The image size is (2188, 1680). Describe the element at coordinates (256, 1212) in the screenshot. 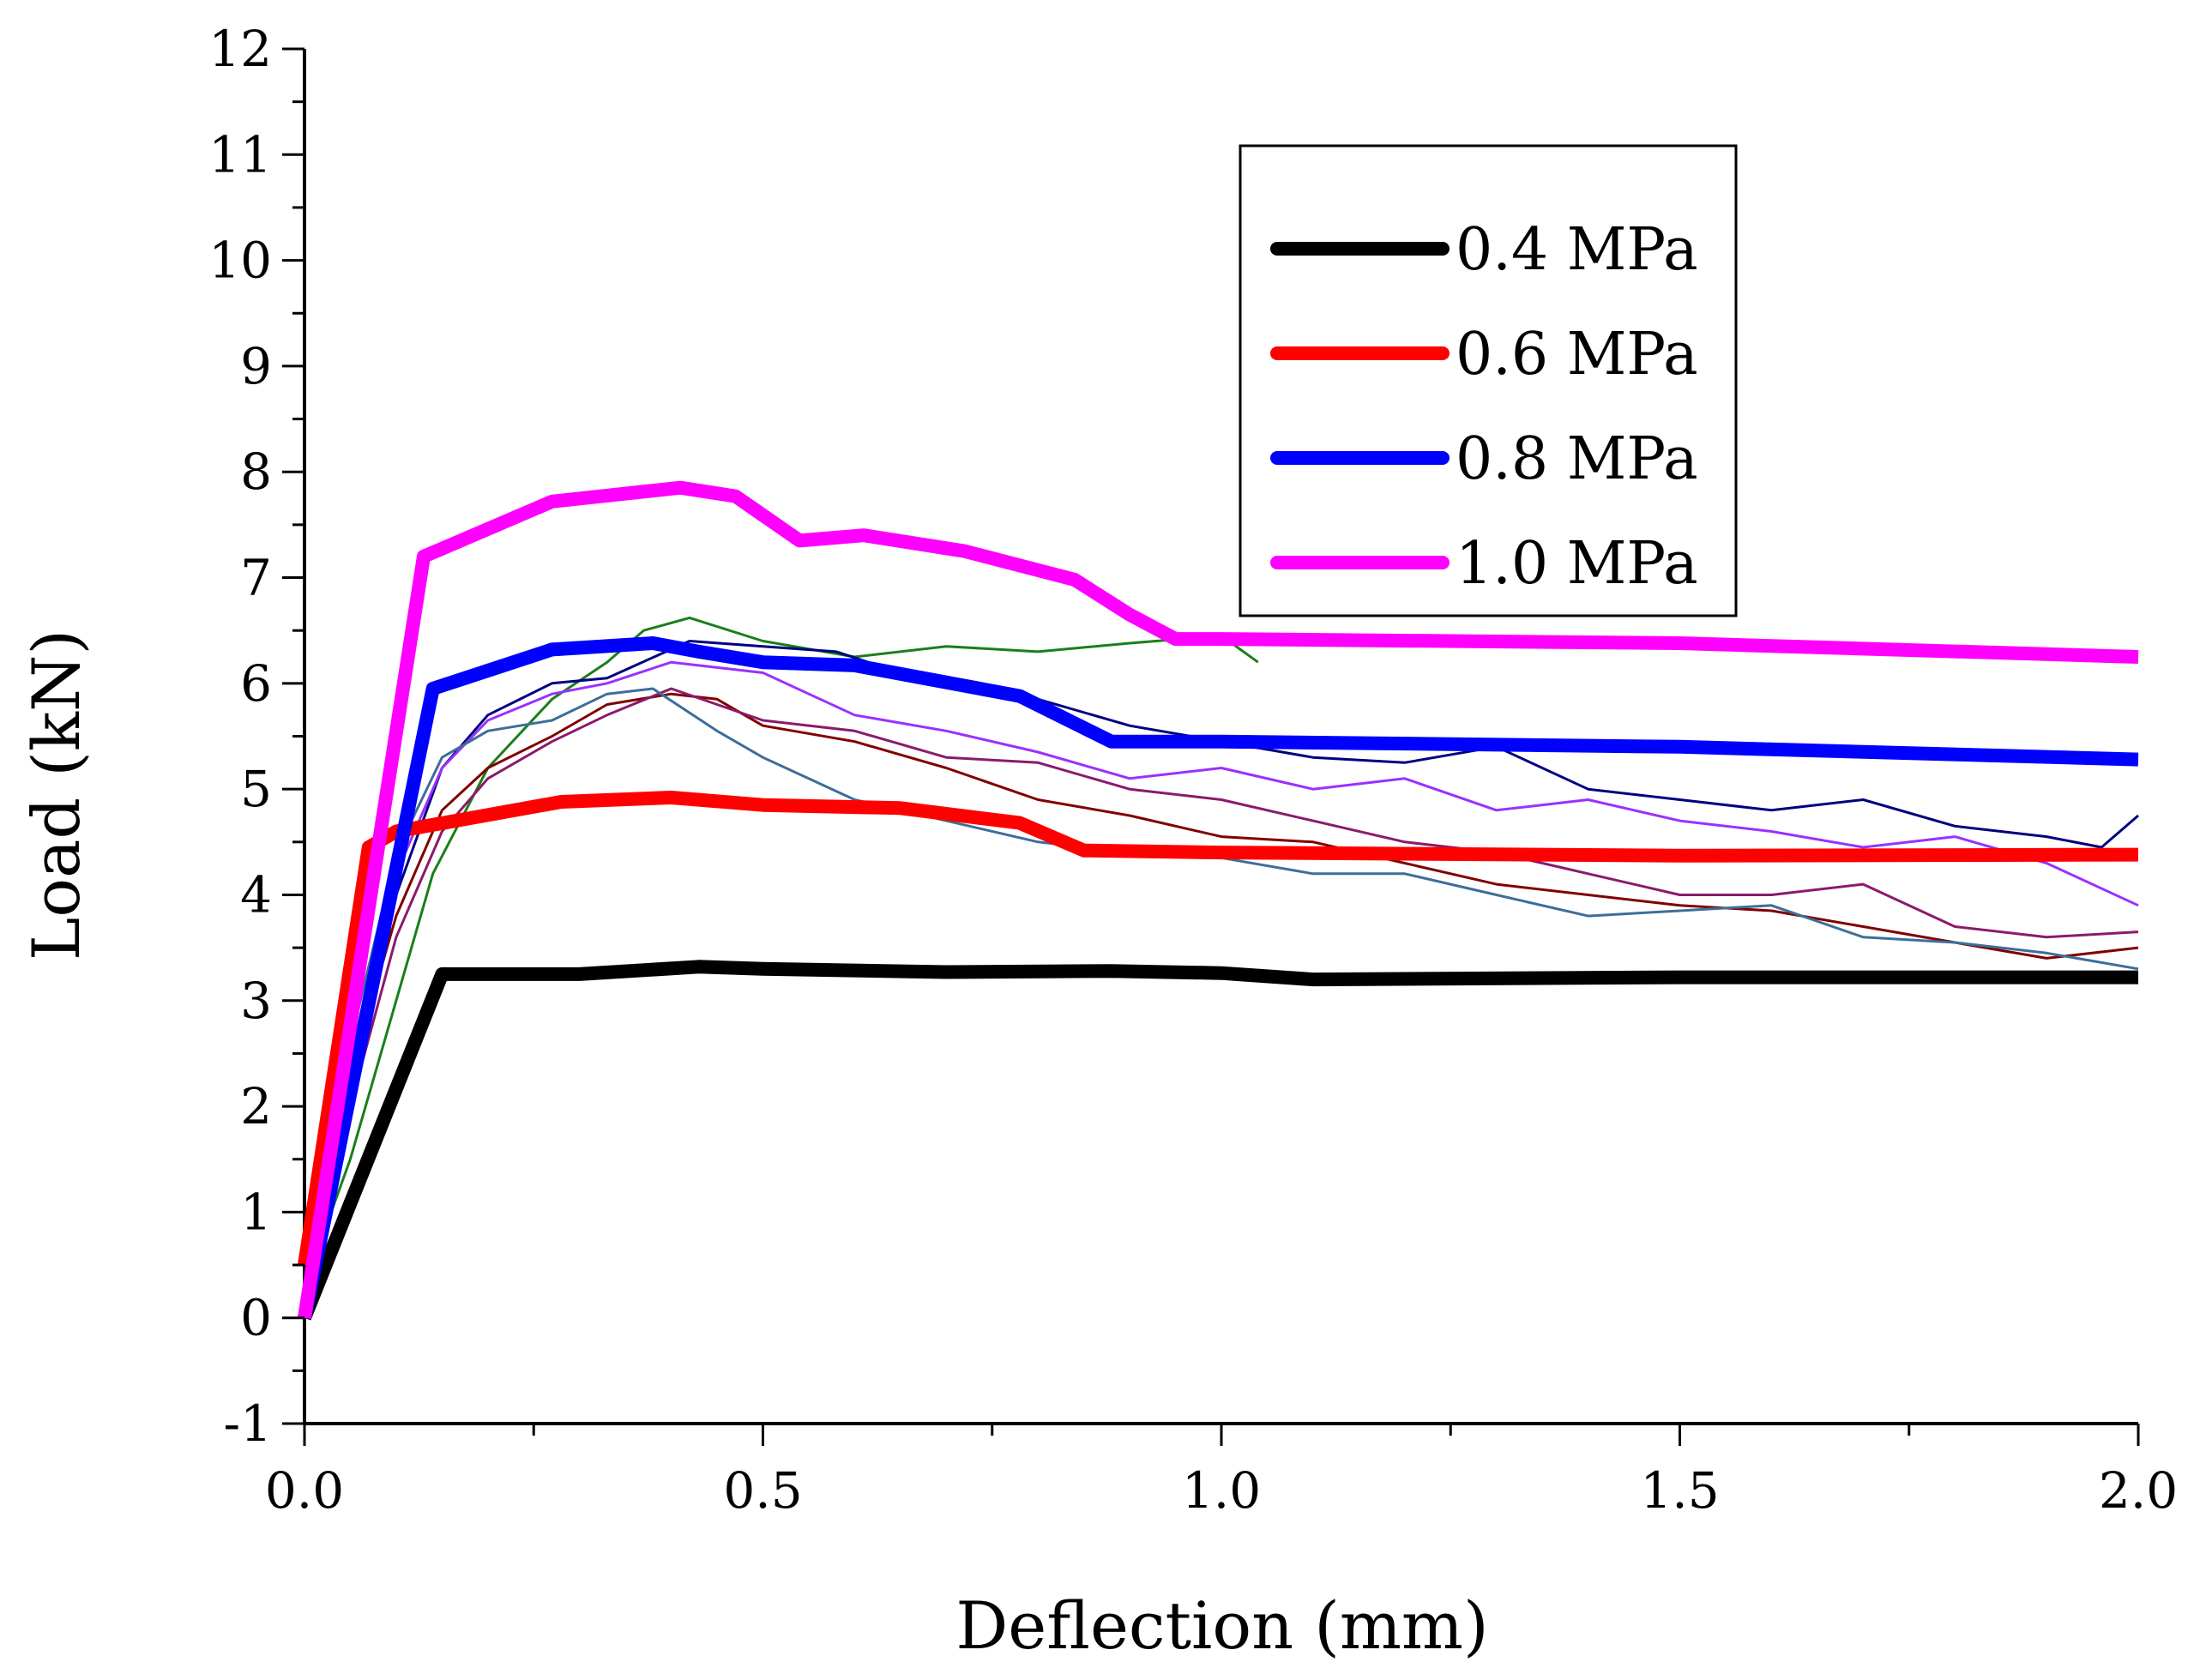

I see `y-tick-label: 1` at that location.